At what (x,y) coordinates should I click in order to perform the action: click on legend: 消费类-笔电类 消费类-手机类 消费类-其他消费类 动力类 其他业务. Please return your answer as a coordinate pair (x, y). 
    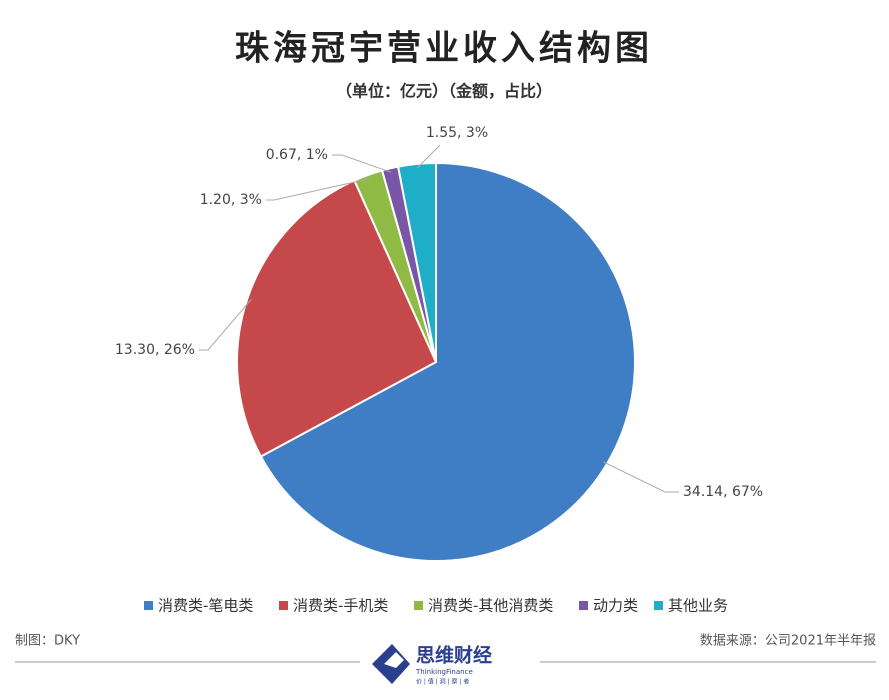
    Looking at the image, I should click on (436, 606).